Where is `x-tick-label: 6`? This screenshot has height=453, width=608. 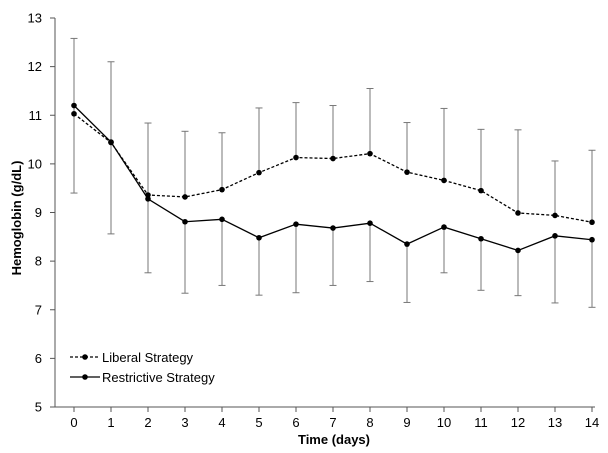 x-tick-label: 6 is located at coordinates (295, 422).